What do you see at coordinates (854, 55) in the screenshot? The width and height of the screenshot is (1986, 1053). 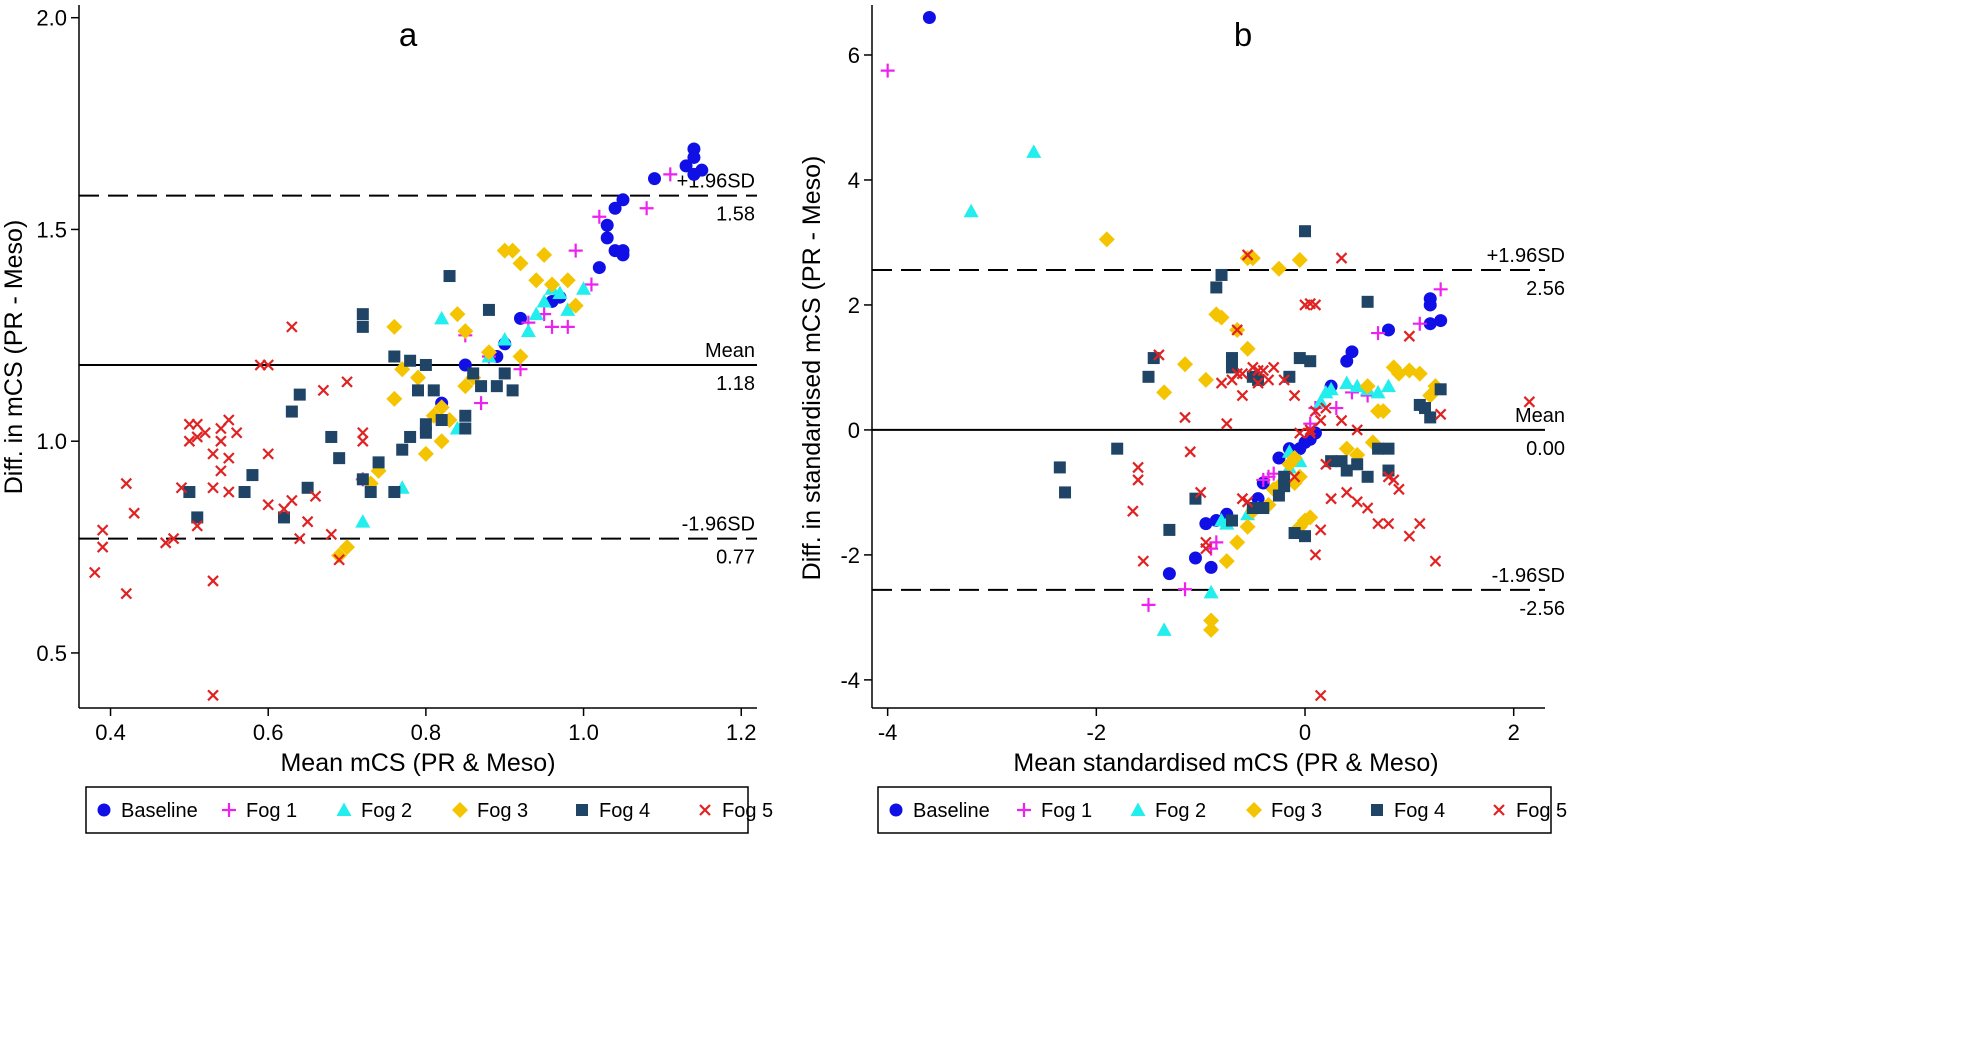 I see `y-tick-label: 6` at bounding box center [854, 55].